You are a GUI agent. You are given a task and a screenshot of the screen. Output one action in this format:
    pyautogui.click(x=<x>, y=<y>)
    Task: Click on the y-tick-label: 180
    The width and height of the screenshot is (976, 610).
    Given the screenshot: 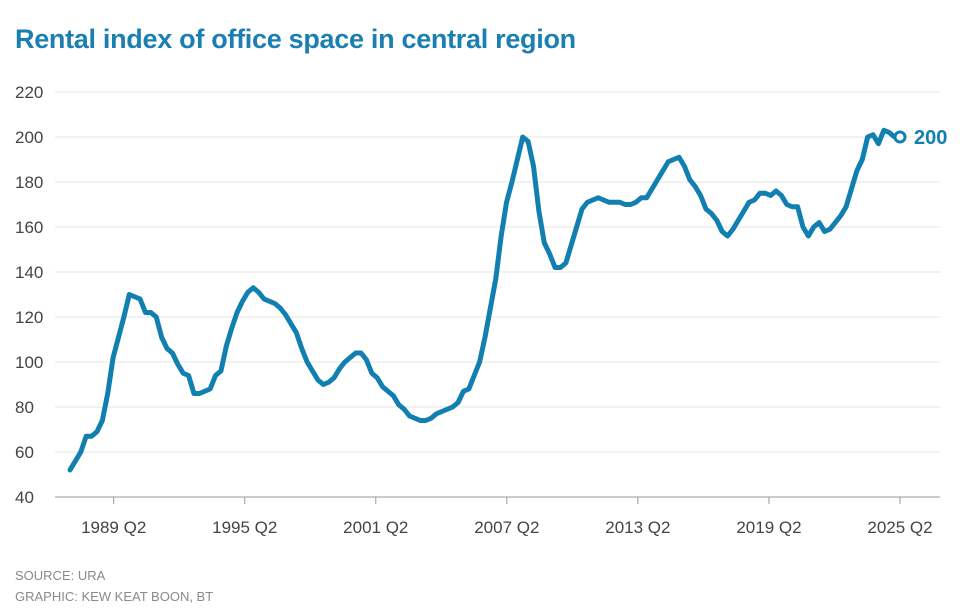 What is the action you would take?
    pyautogui.click(x=29, y=182)
    